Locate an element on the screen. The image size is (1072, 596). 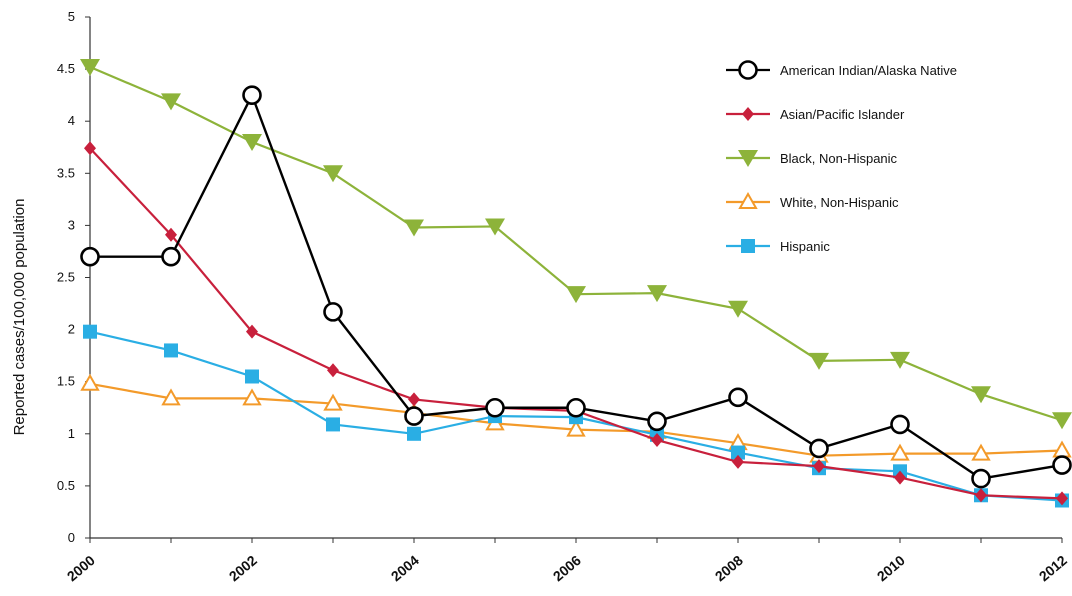
legend-item: White, Non-Hispanic is located at coordinates (812, 200).